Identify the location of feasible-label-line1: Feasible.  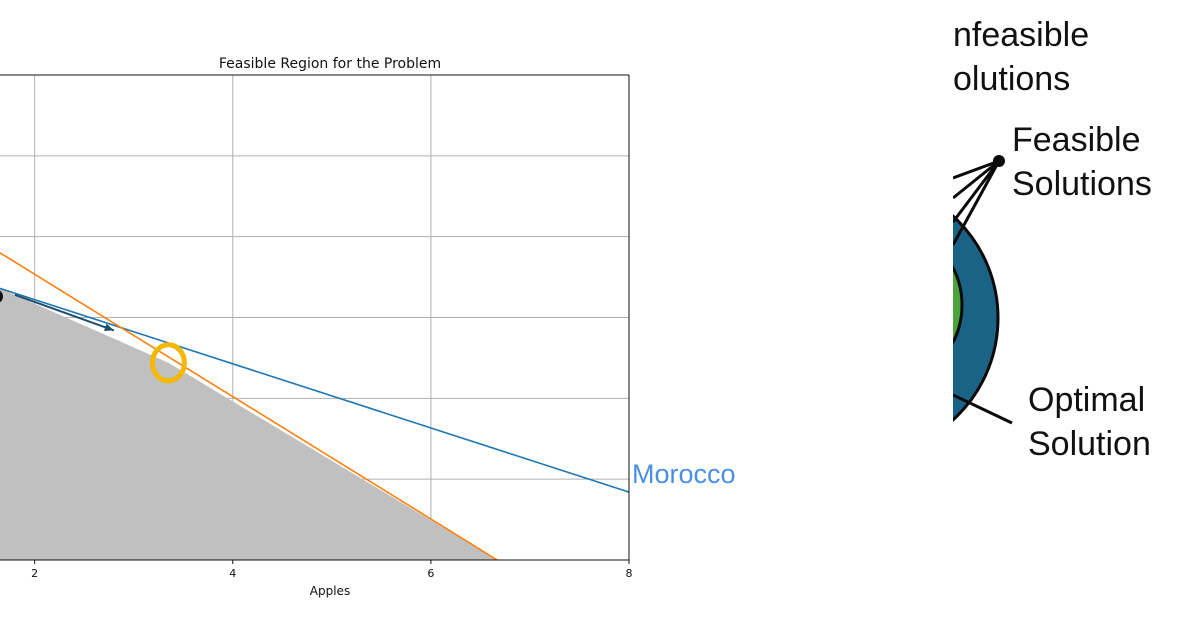
(1076, 140).